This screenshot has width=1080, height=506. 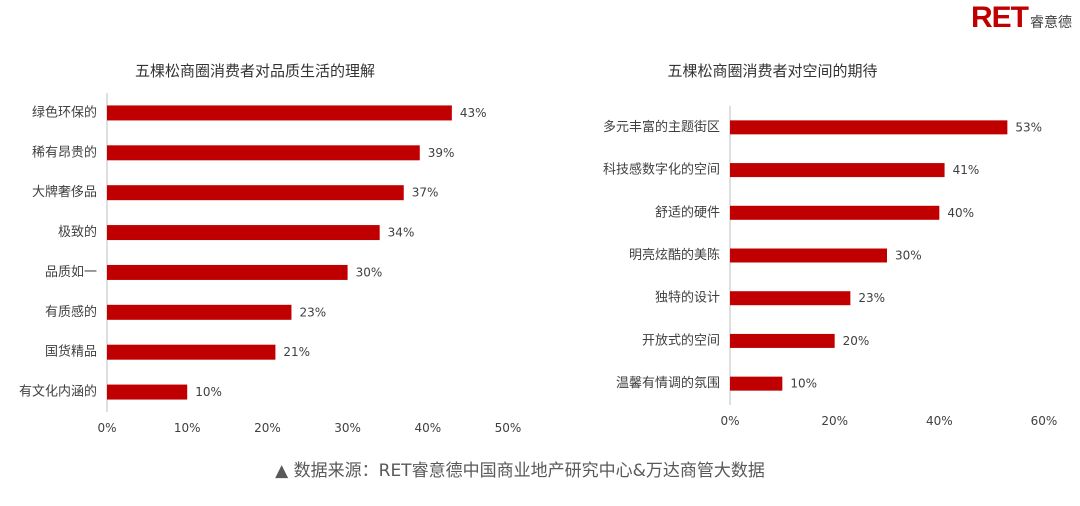 What do you see at coordinates (347, 428) in the screenshot?
I see `x-tick-label: 30%` at bounding box center [347, 428].